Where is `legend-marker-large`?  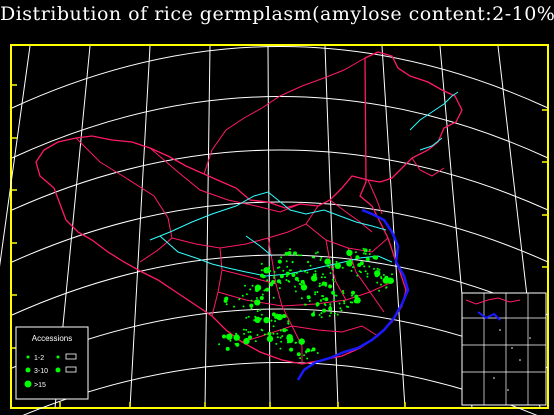 legend-marker-large is located at coordinates (28, 384).